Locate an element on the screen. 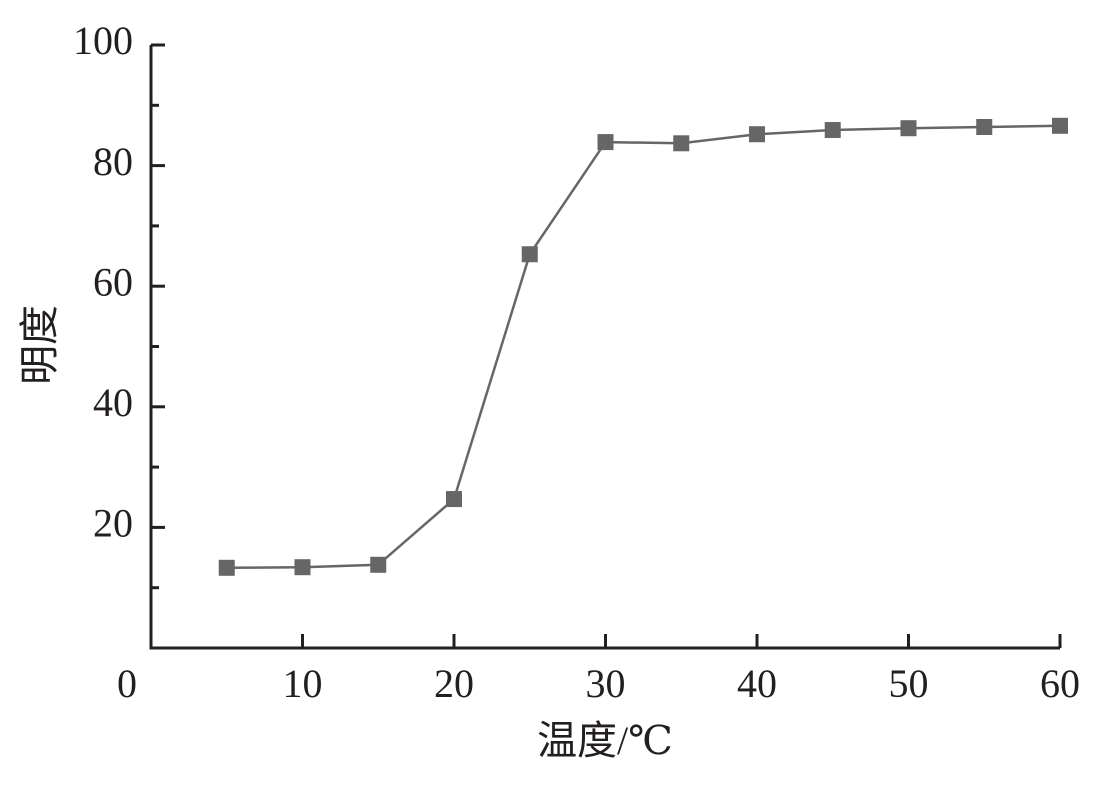  x-tick-label: 60 is located at coordinates (1060, 683).